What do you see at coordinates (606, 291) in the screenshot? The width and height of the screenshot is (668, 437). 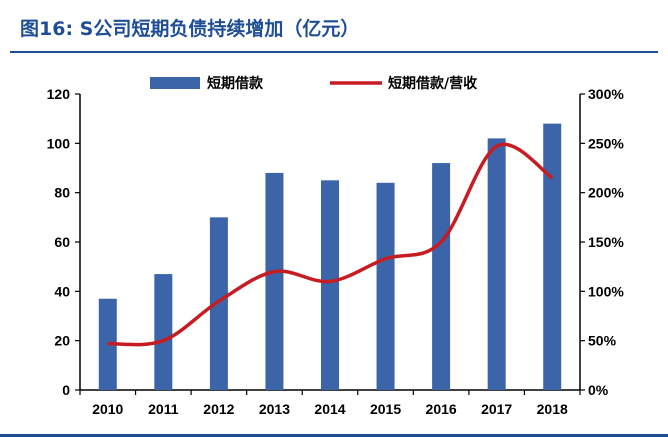 I see `y-right-tick-label: 100%` at bounding box center [606, 291].